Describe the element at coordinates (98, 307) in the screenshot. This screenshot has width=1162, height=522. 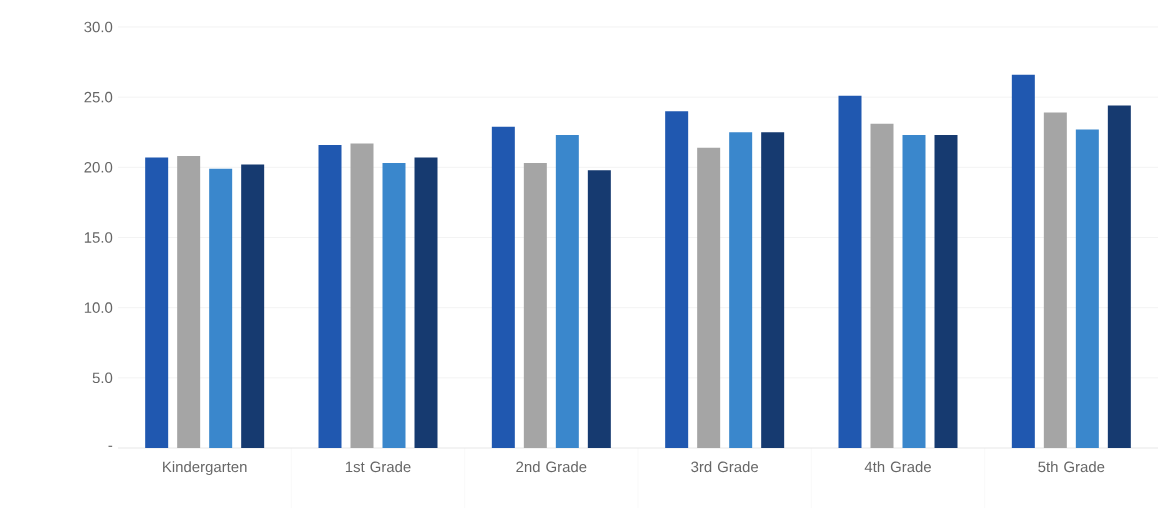
I see `y-tick-label: 10.0` at that location.